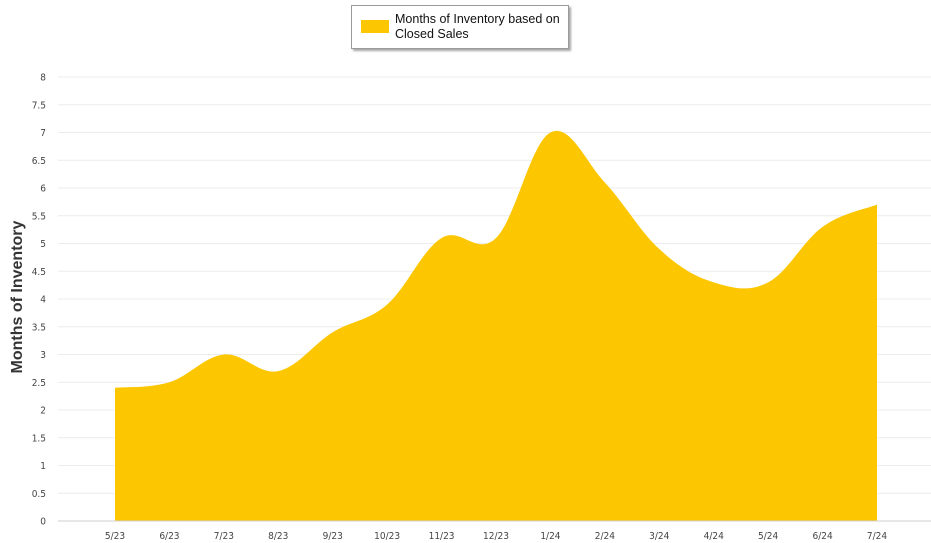 The image size is (931, 543). Describe the element at coordinates (39, 494) in the screenshot. I see `y-tick-label: 0.5` at that location.